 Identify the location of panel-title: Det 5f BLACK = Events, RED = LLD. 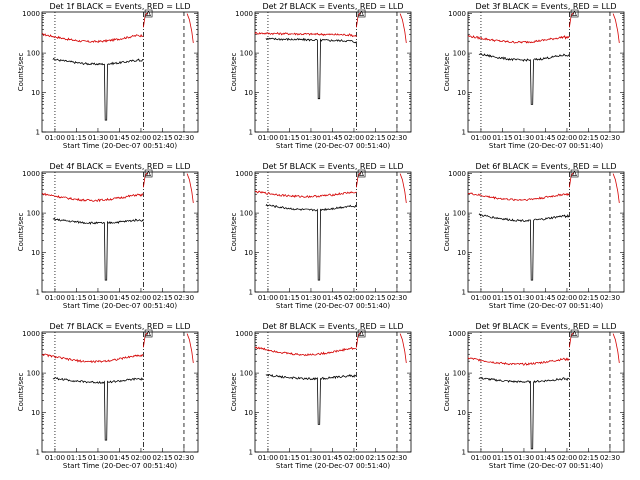
(332, 166).